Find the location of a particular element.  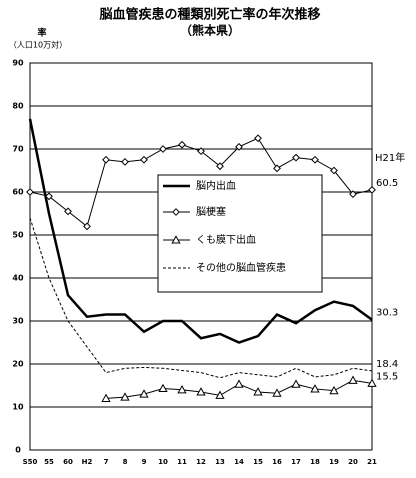

x-tick-label: 18 is located at coordinates (315, 462).